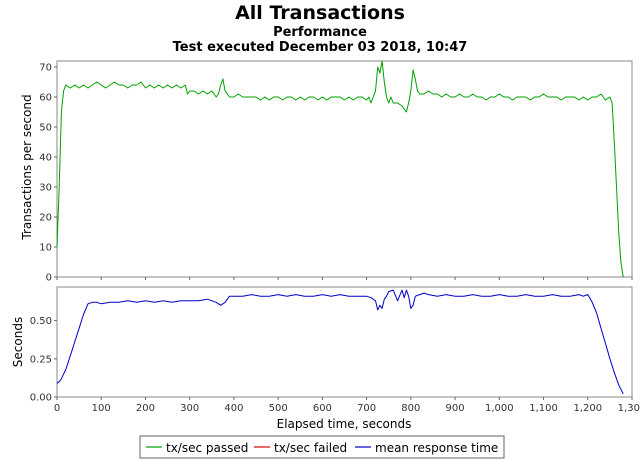 The width and height of the screenshot is (640, 460). Describe the element at coordinates (320, 47) in the screenshot. I see `chart-subtitle-date: Test executed December 03 2018, 10:47` at that location.